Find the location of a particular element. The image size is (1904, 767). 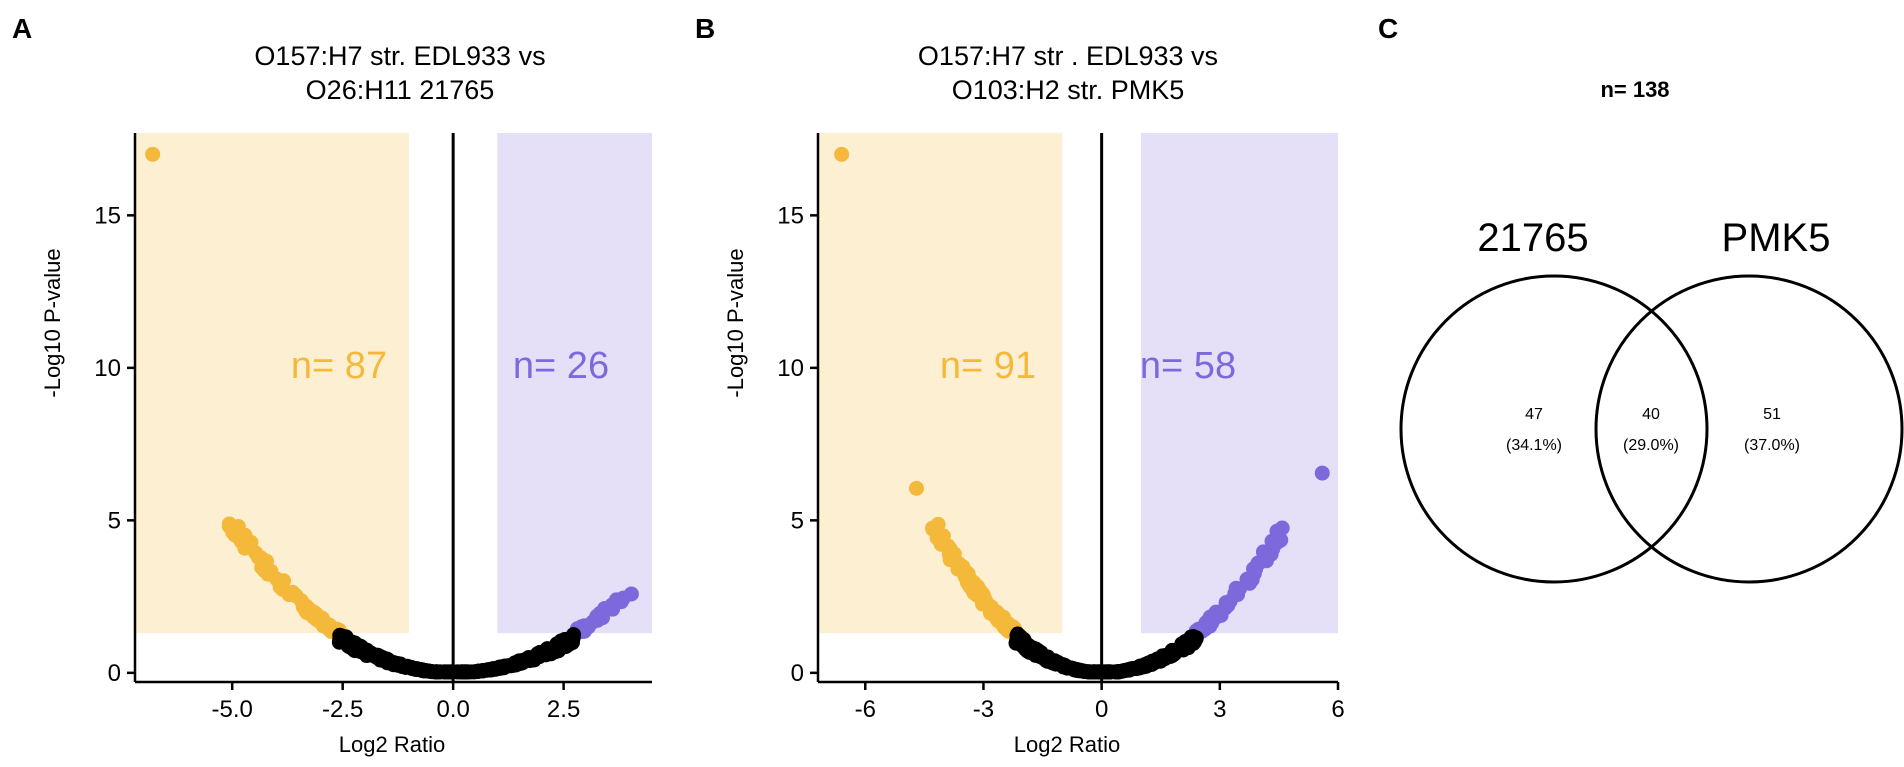

chart-title-line-2: O26:H11 21765 is located at coordinates (400, 90).